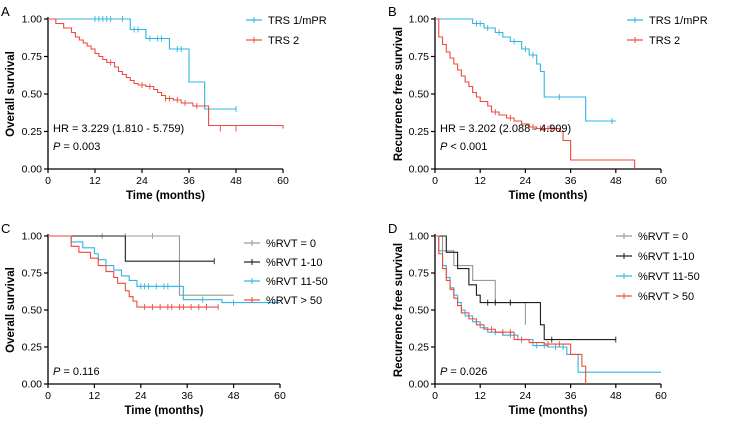 Image resolution: width=747 pixels, height=425 pixels. I want to click on panel-letter: A, so click(5, 11).